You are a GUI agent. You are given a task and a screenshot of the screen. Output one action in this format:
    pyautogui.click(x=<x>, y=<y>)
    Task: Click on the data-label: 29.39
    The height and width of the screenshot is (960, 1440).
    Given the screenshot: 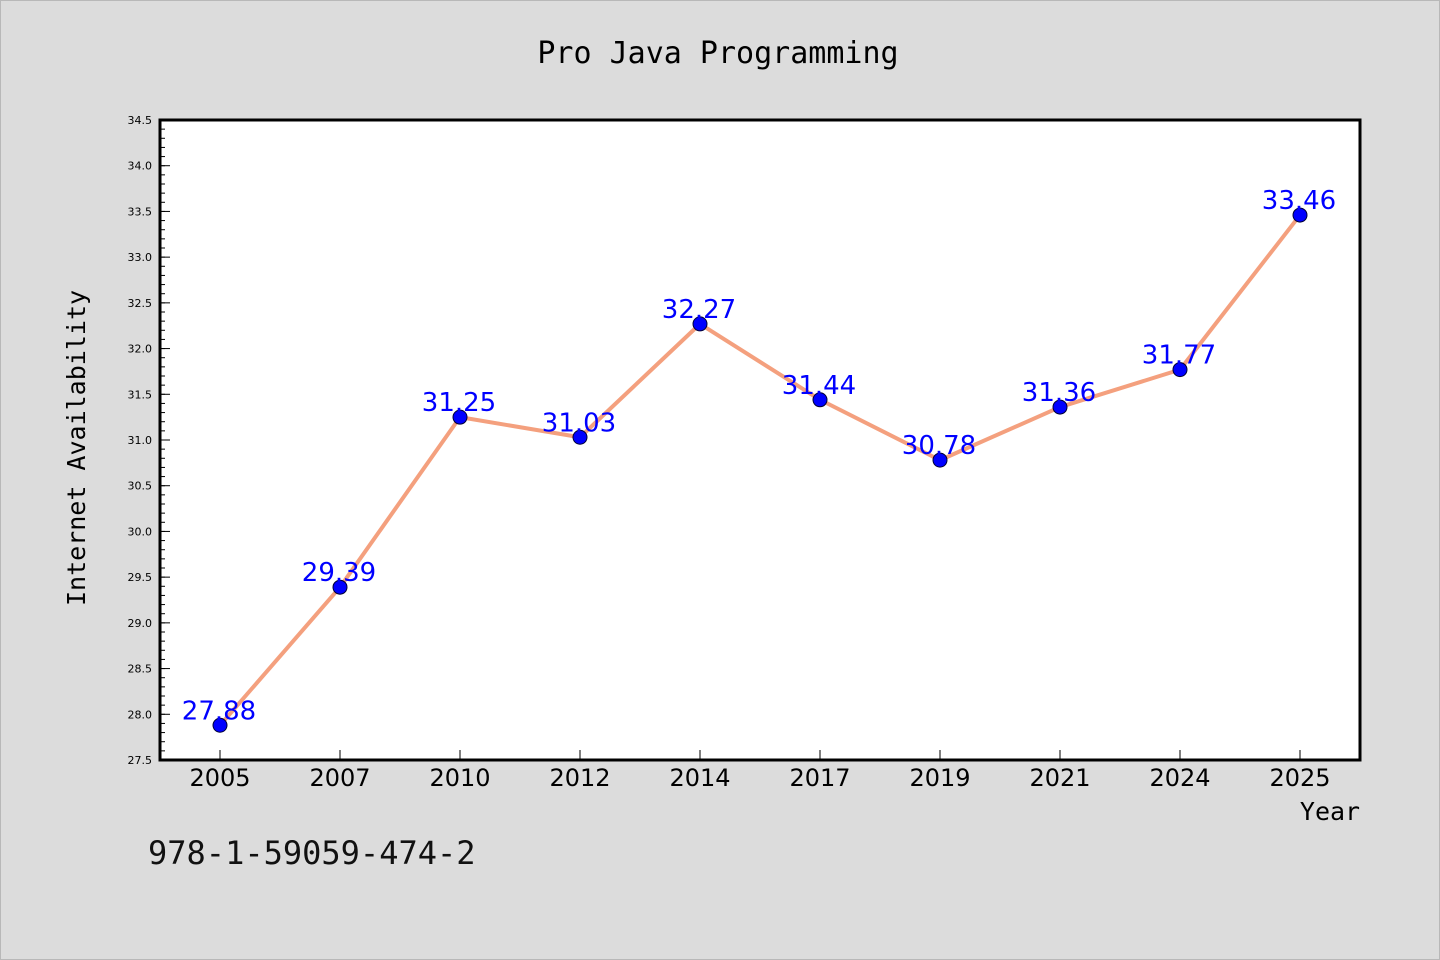 What is the action you would take?
    pyautogui.click(x=339, y=573)
    